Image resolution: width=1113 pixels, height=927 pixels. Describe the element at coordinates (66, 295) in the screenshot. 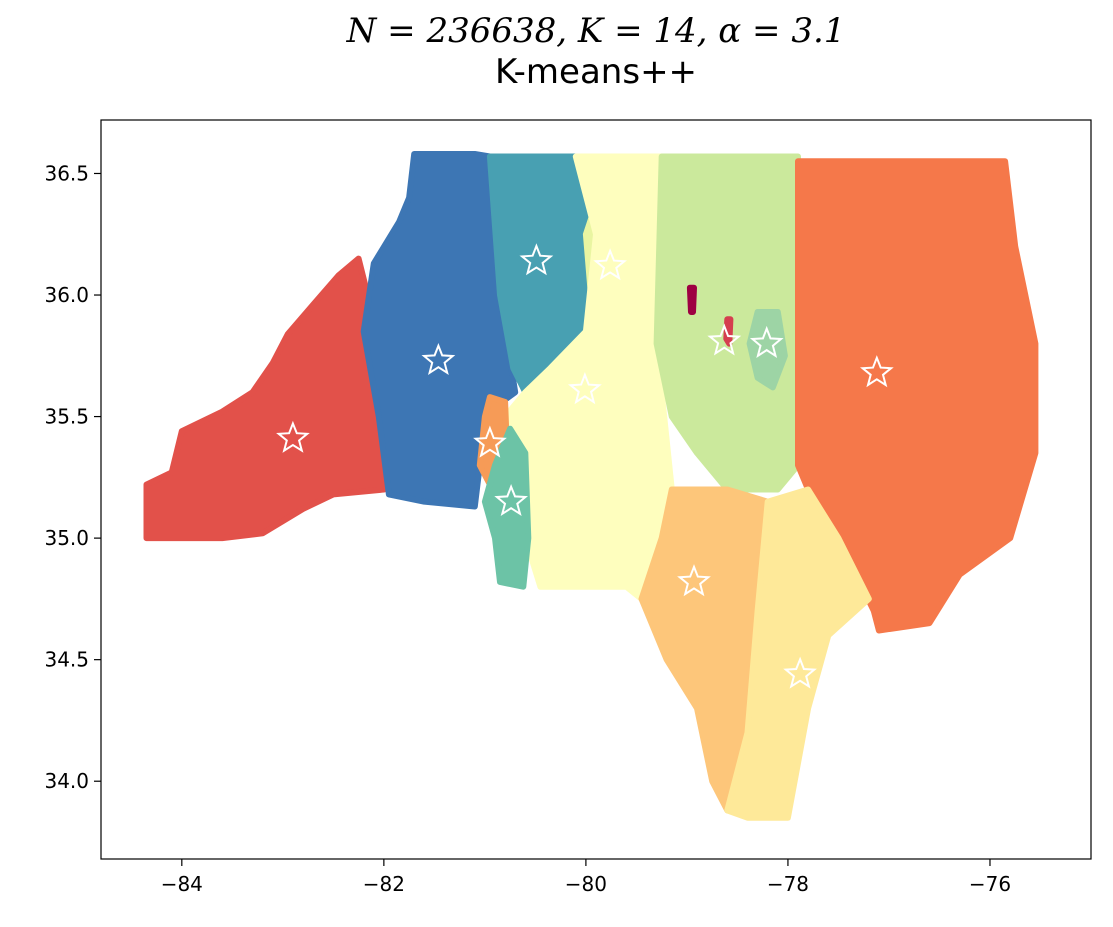

I see `y-tick-label: 36.0` at that location.